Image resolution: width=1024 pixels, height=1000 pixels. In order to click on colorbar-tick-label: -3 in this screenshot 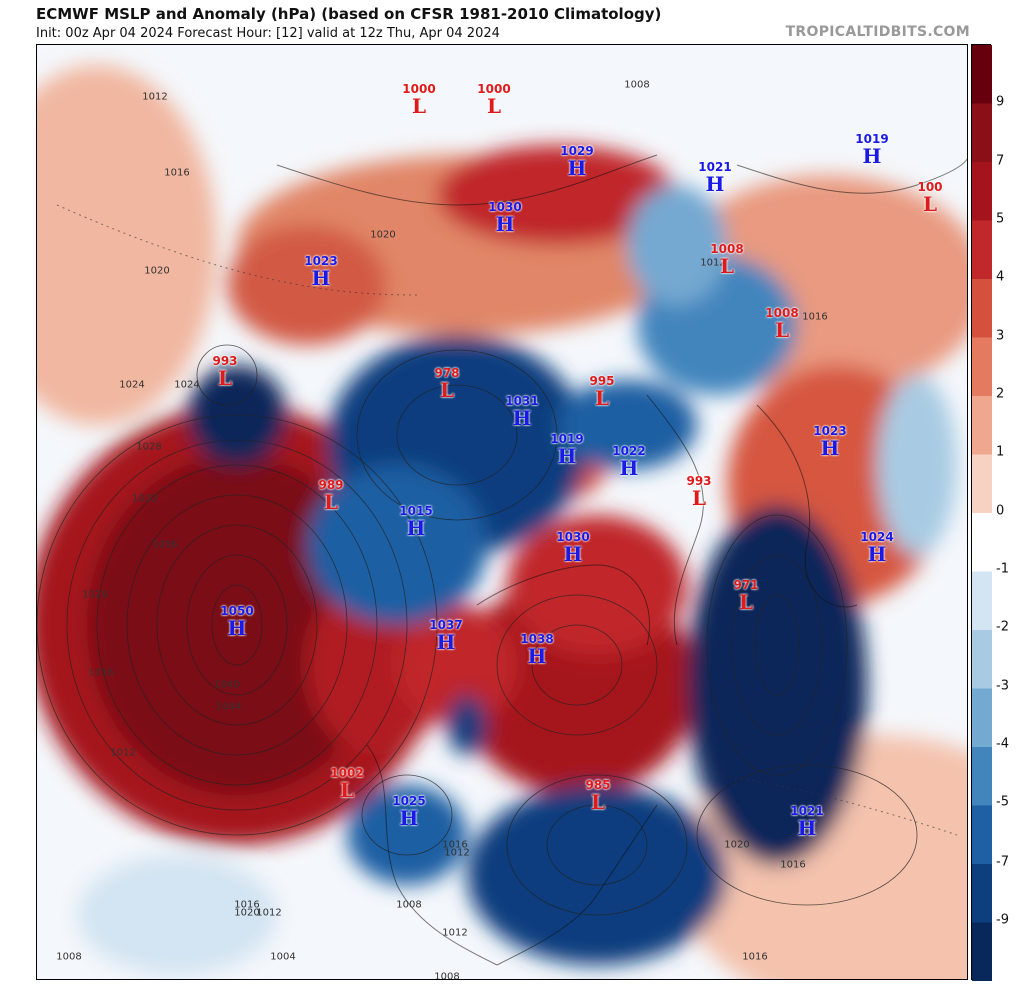, I will do `click(1002, 686)`.